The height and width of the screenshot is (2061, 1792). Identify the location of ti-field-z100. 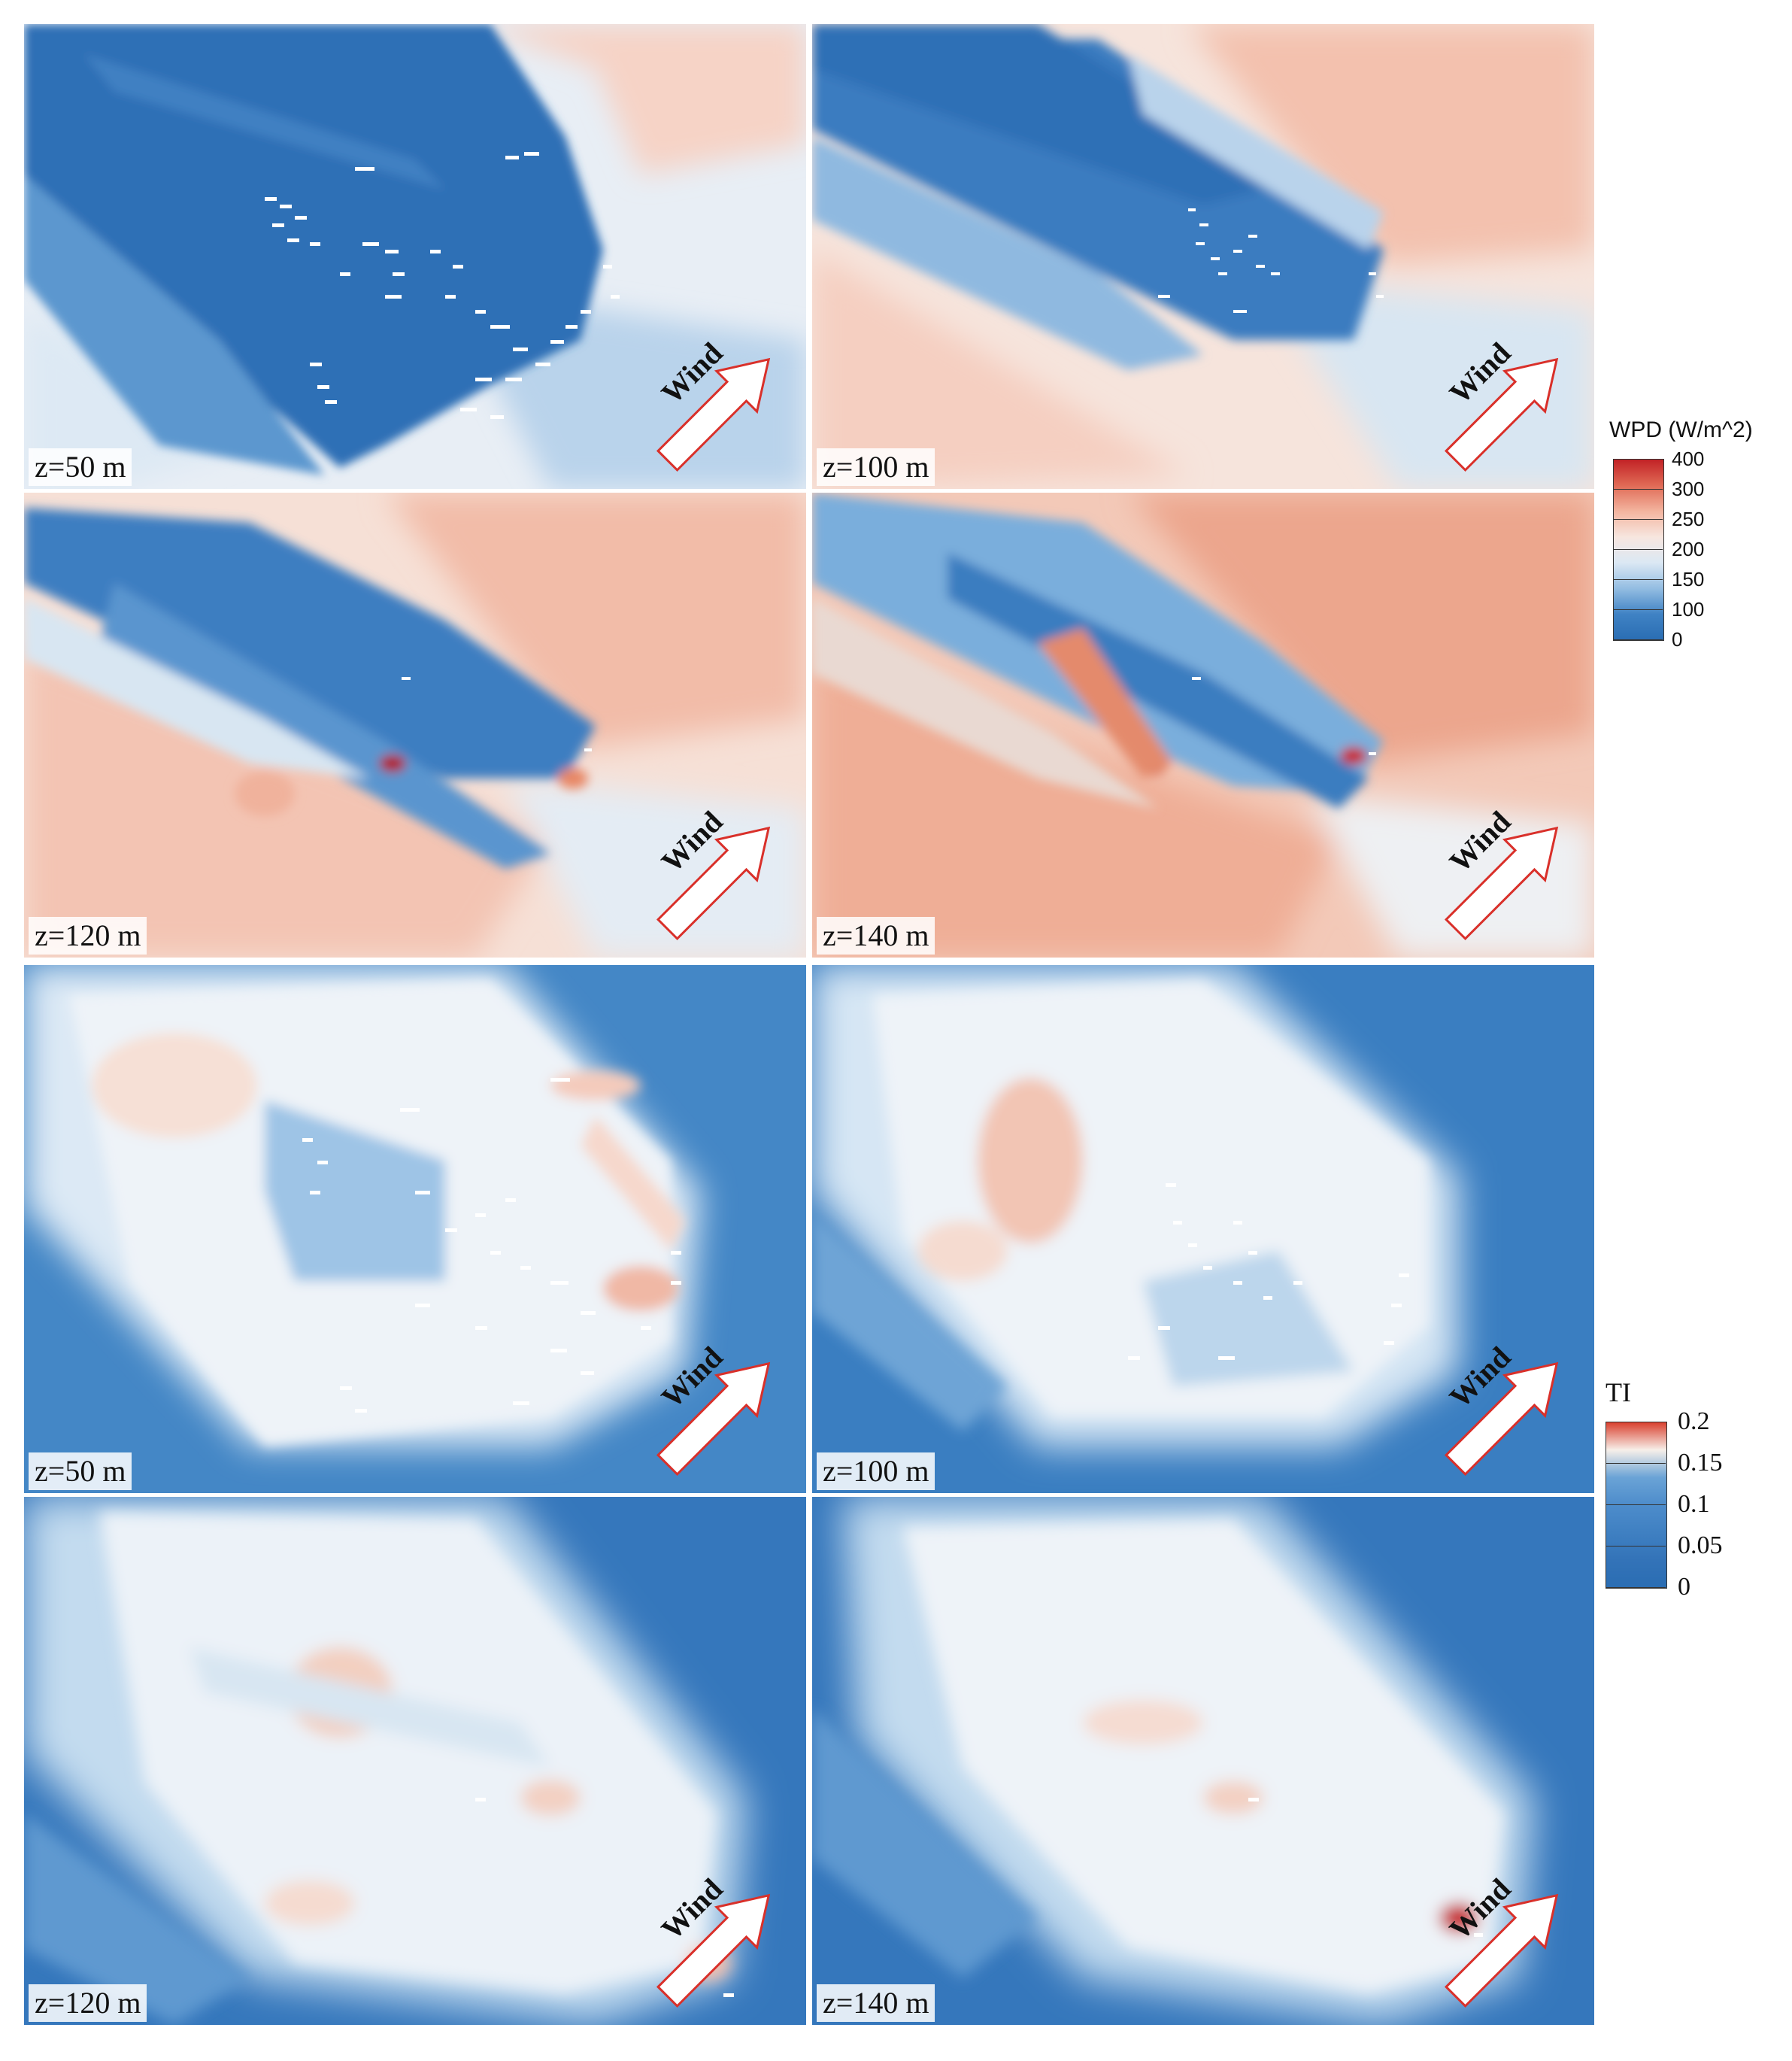
(1203, 1229).